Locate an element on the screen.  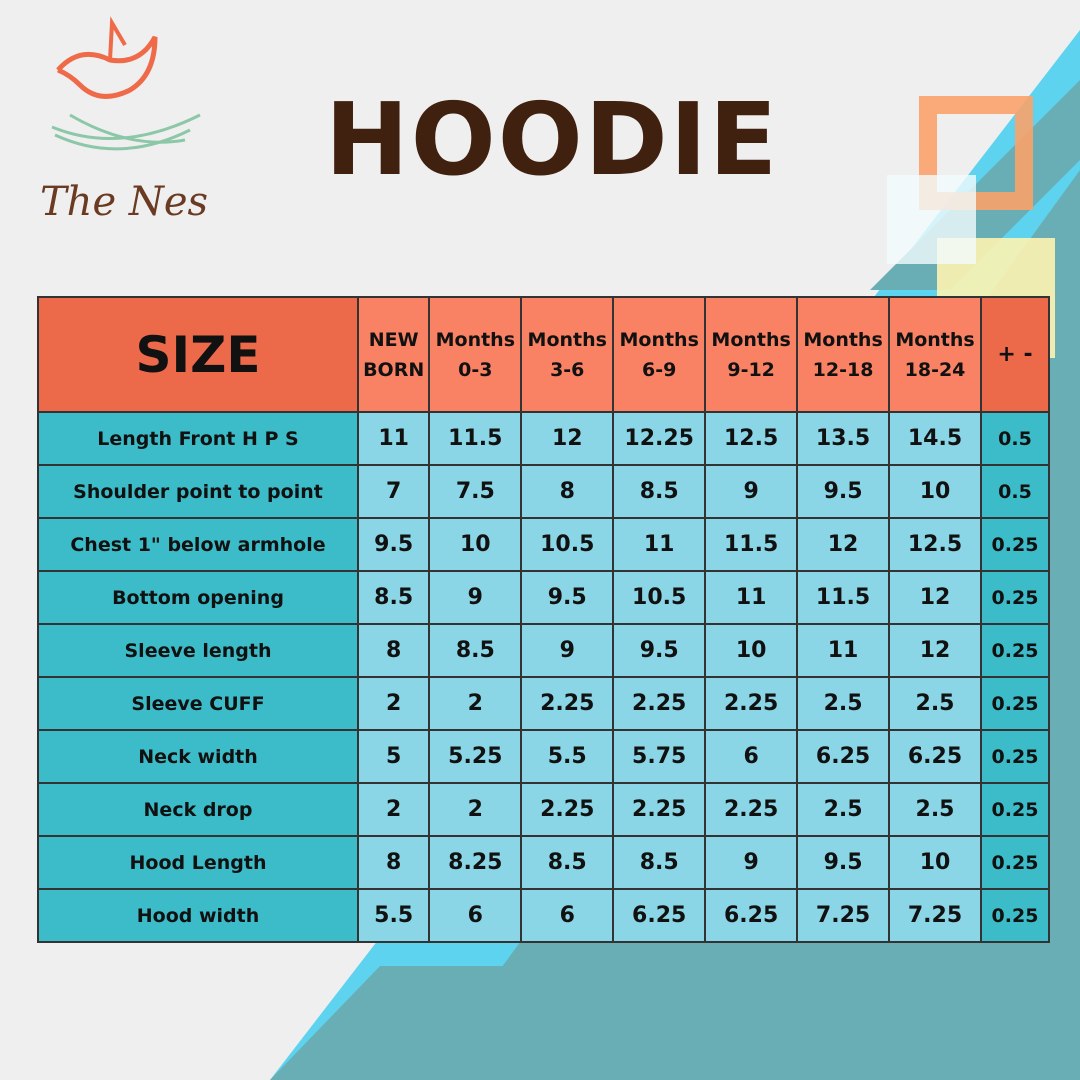
row-label: Neck width is located at coordinates (198, 756).